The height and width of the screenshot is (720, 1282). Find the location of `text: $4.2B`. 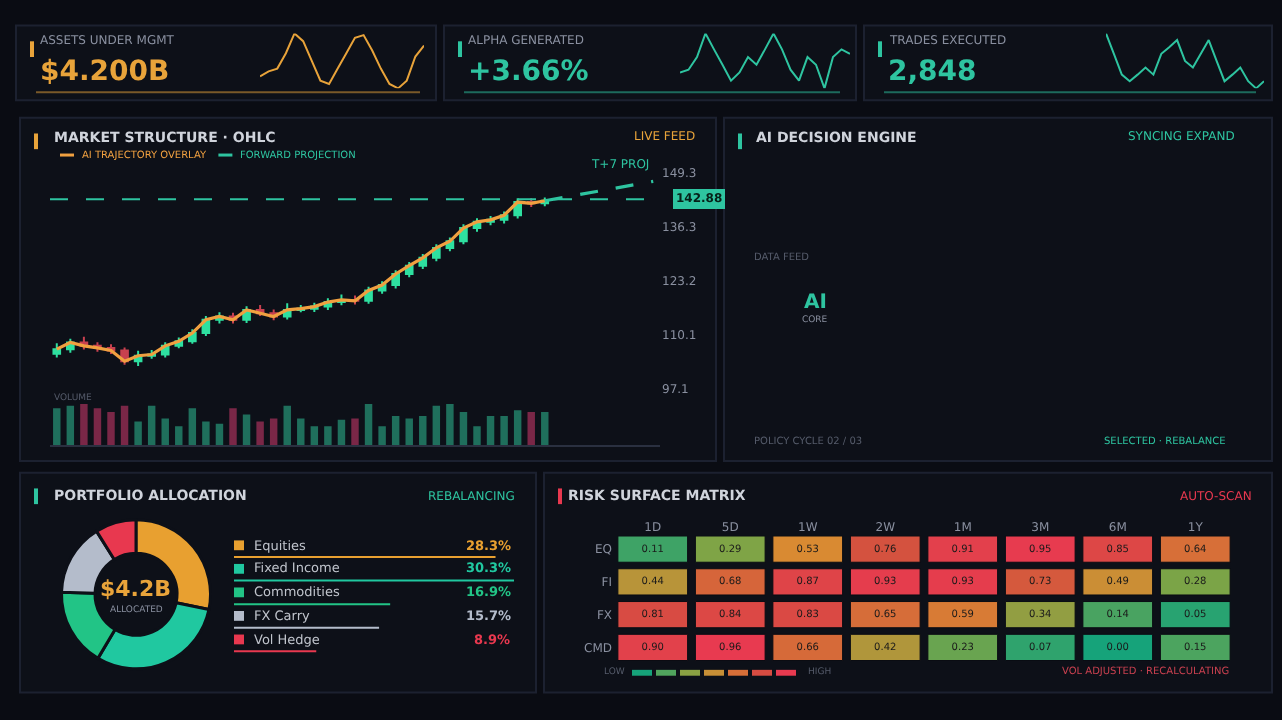

text: $4.2B is located at coordinates (136, 589).